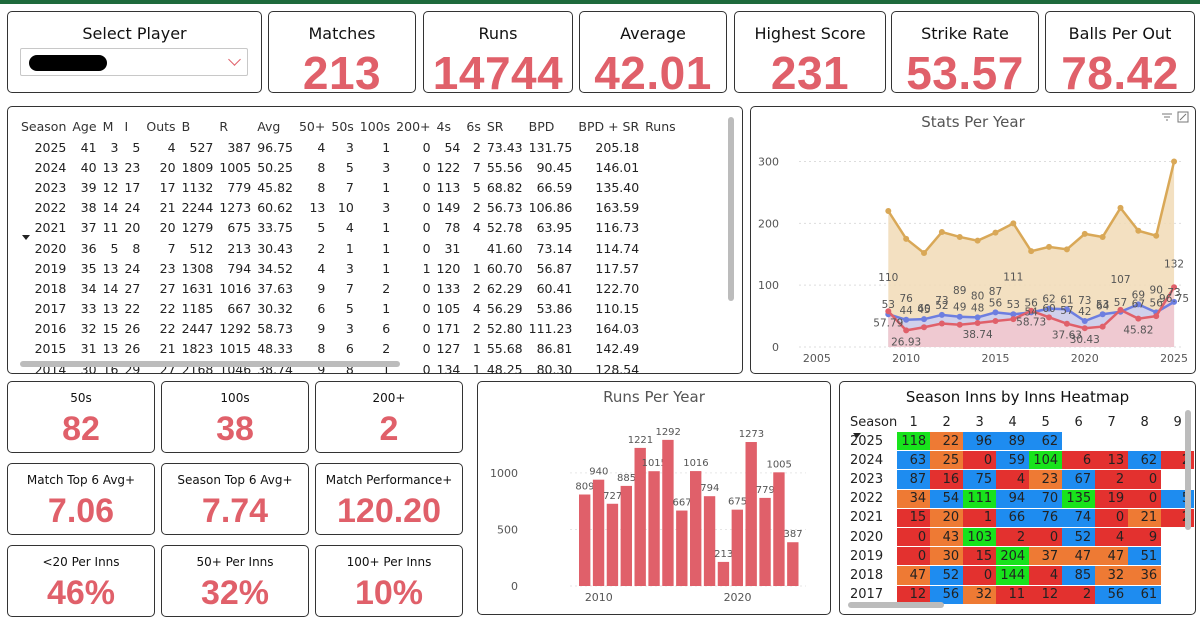 The height and width of the screenshot is (619, 1200). I want to click on heatmap-cell: 74, so click(1079, 517).